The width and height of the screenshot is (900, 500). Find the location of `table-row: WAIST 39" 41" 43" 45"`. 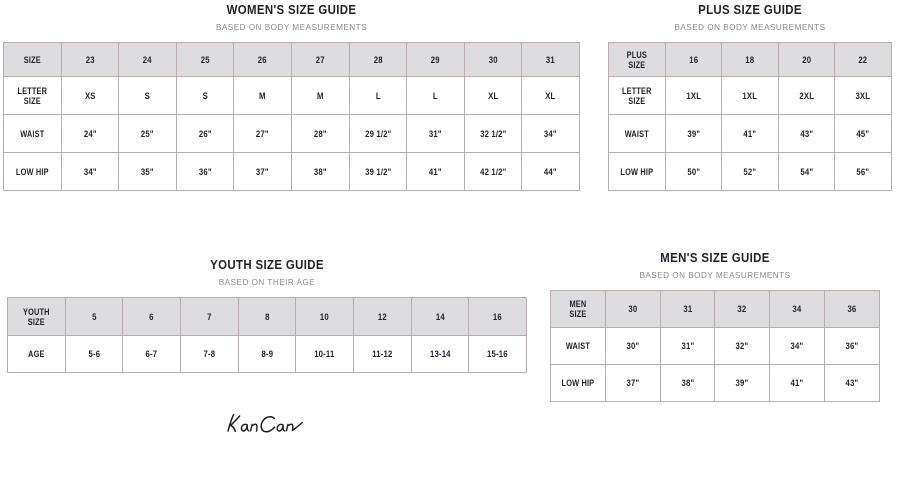

table-row: WAIST 39" 41" 43" 45" is located at coordinates (750, 133).